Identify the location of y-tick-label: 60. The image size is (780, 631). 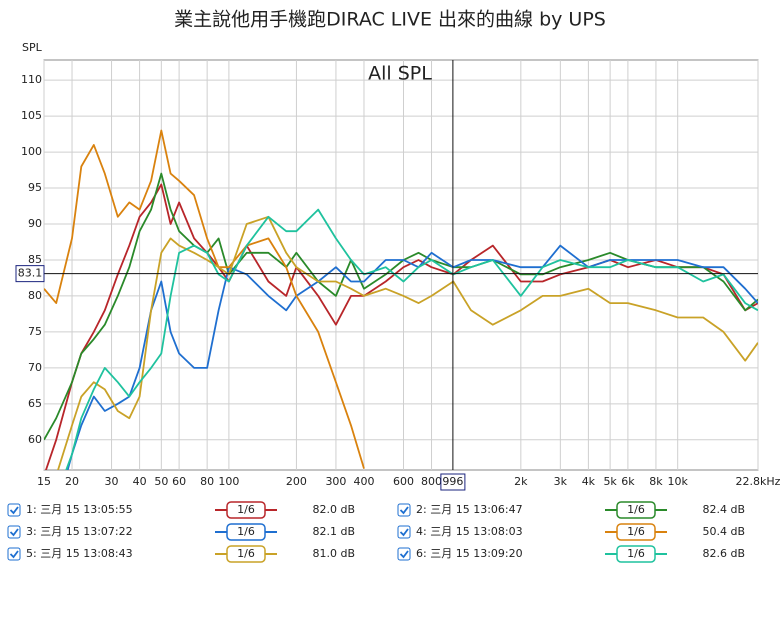
(35, 439).